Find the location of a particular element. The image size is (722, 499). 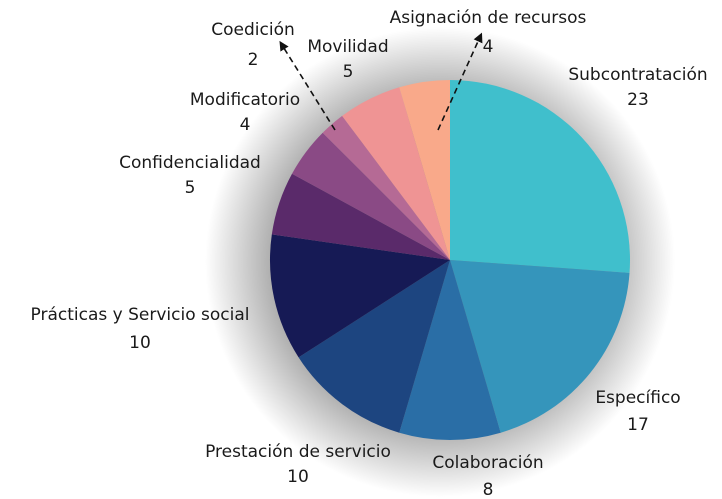

slice-label: Confidencialidad is located at coordinates (190, 163).